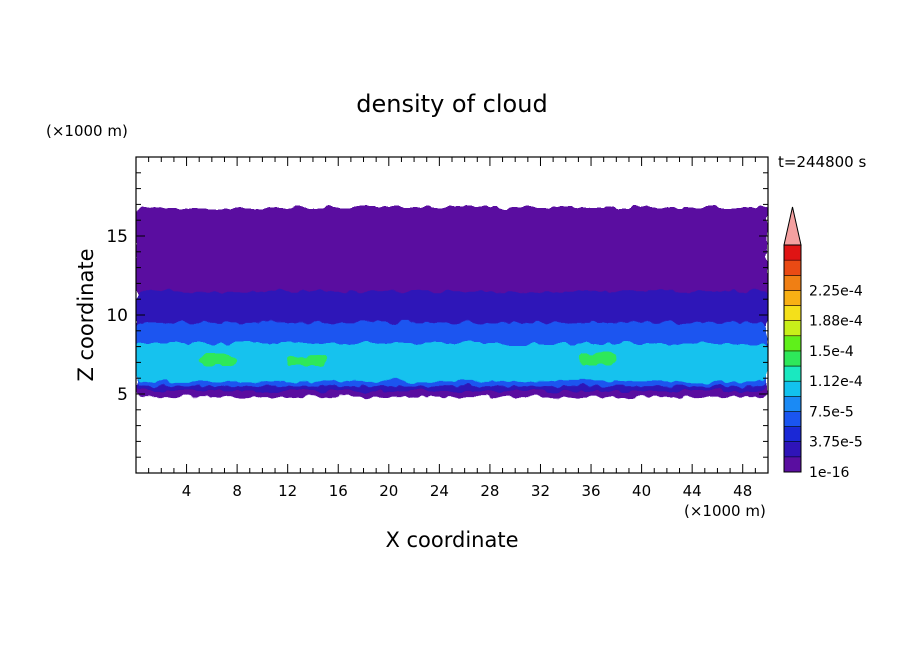 The width and height of the screenshot is (904, 654). I want to click on x-tick-label: 40, so click(641, 491).